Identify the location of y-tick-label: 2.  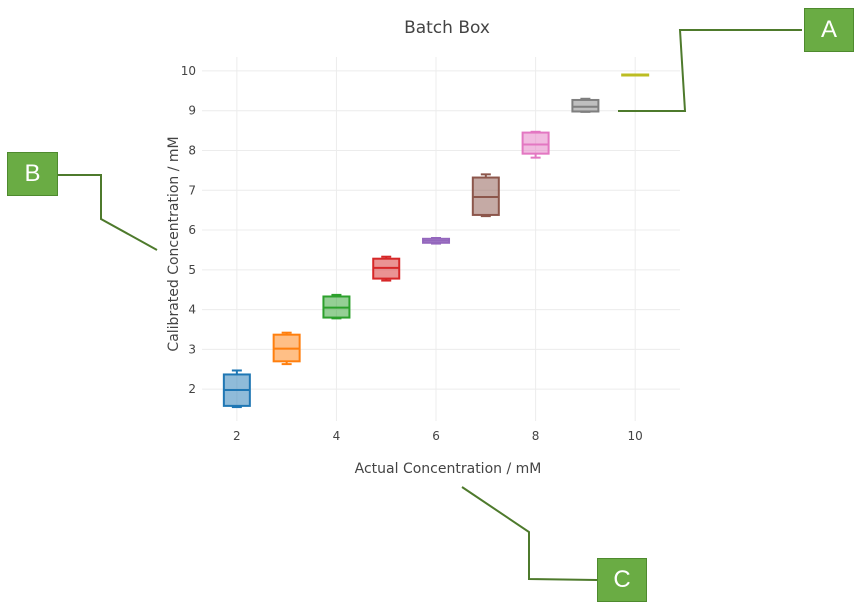
(192, 389).